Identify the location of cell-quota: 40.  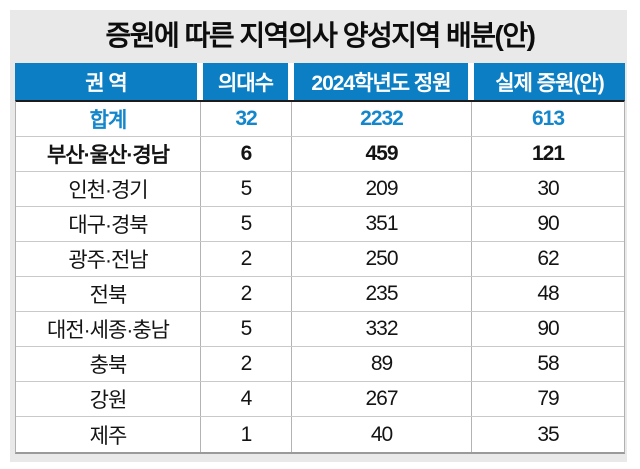
(382, 434).